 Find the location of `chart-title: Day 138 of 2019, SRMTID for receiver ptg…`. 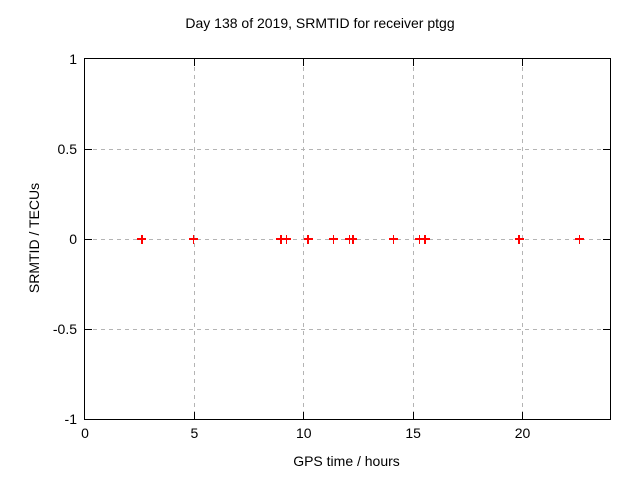

chart-title: Day 138 of 2019, SRMTID for receiver ptg… is located at coordinates (320, 23).